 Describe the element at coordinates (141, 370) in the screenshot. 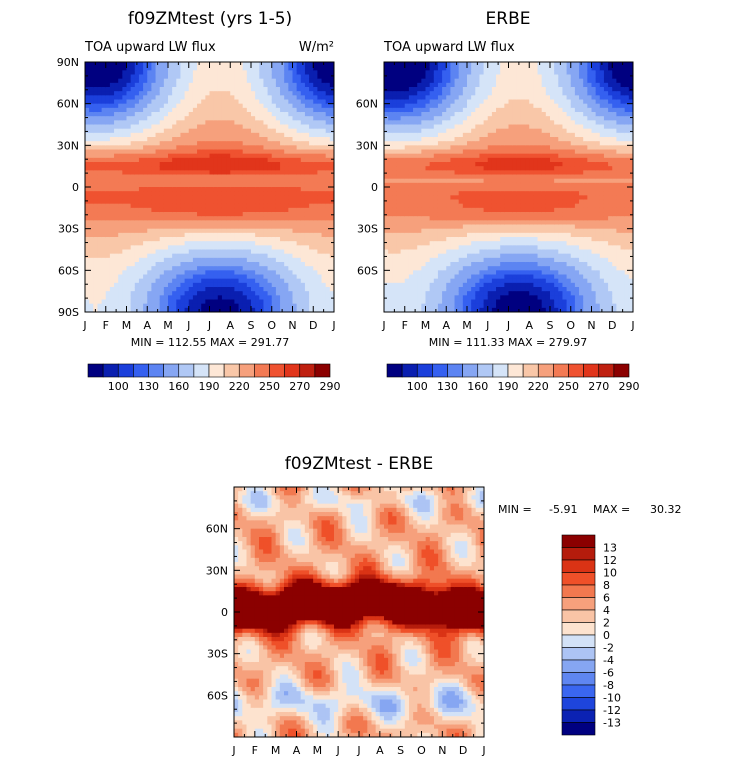

I see `colorbar-swatch` at that location.